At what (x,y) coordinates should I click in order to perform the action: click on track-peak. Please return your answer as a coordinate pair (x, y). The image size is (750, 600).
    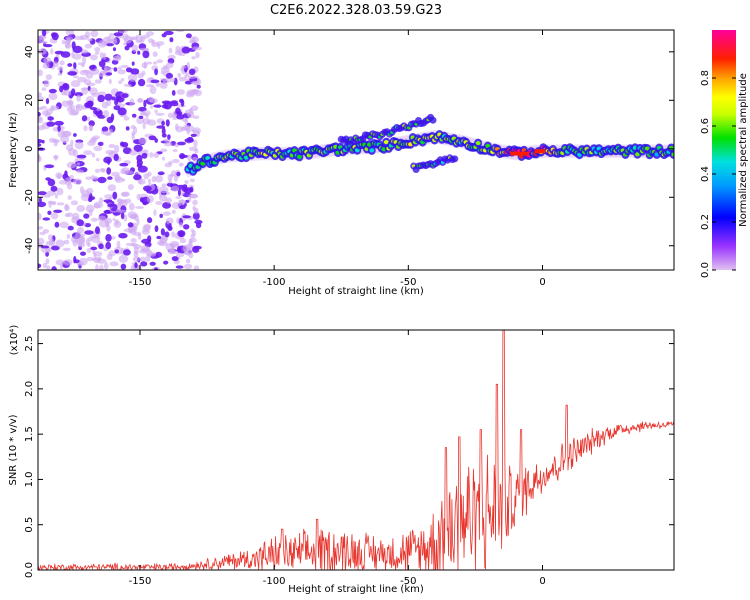
    Looking at the image, I should click on (520, 153).